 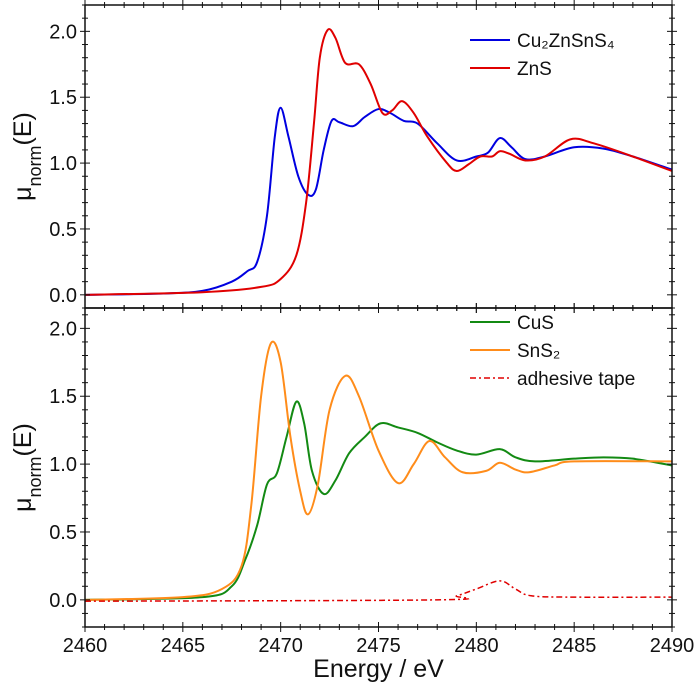 I want to click on x-tick-label: 2465, so click(x=183, y=646).